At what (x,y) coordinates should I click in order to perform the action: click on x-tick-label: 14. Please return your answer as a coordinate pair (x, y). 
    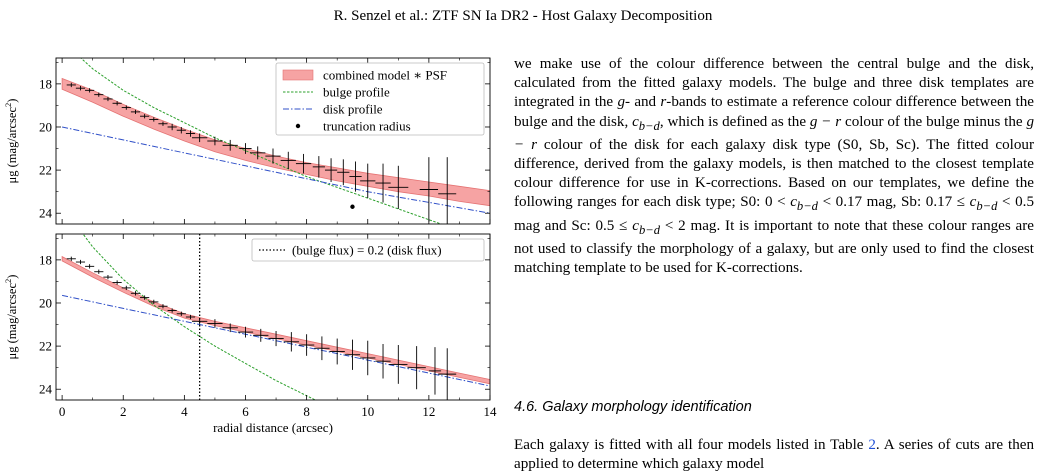
    Looking at the image, I should click on (491, 411).